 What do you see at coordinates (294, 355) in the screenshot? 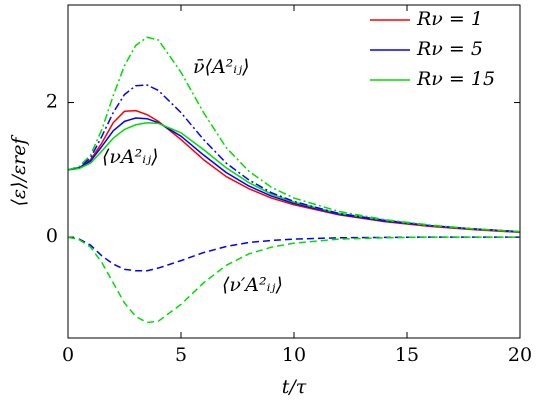
I see `x-tick-label: 10` at bounding box center [294, 355].